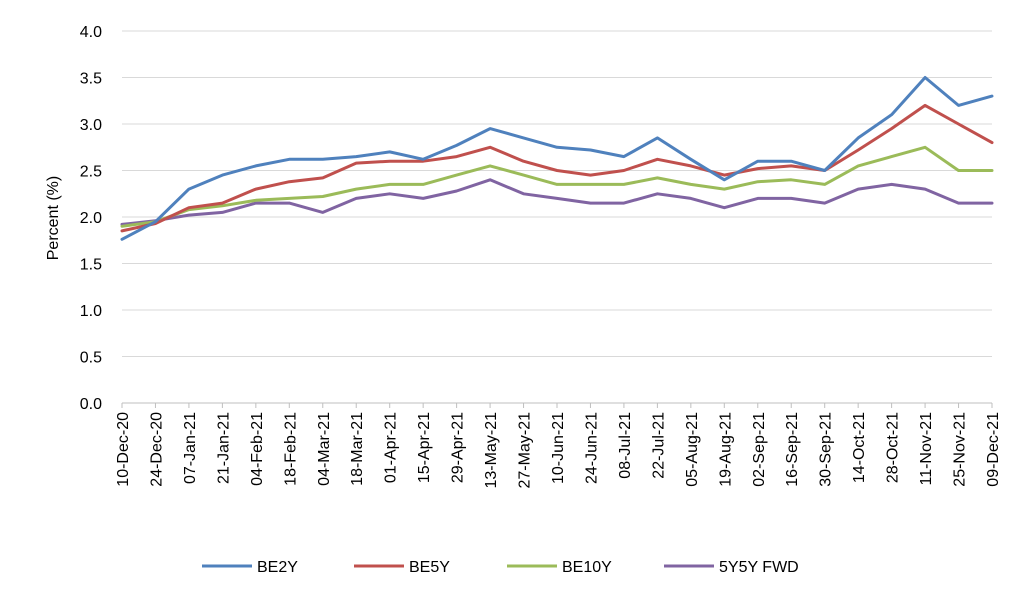 The height and width of the screenshot is (600, 1024). I want to click on legend-label: BE5Y, so click(429, 567).